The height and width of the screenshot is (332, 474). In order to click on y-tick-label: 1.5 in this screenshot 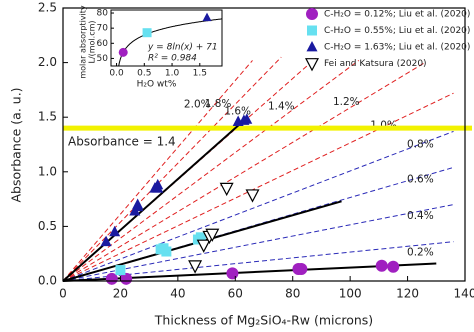, I will do `click(47, 117)`.